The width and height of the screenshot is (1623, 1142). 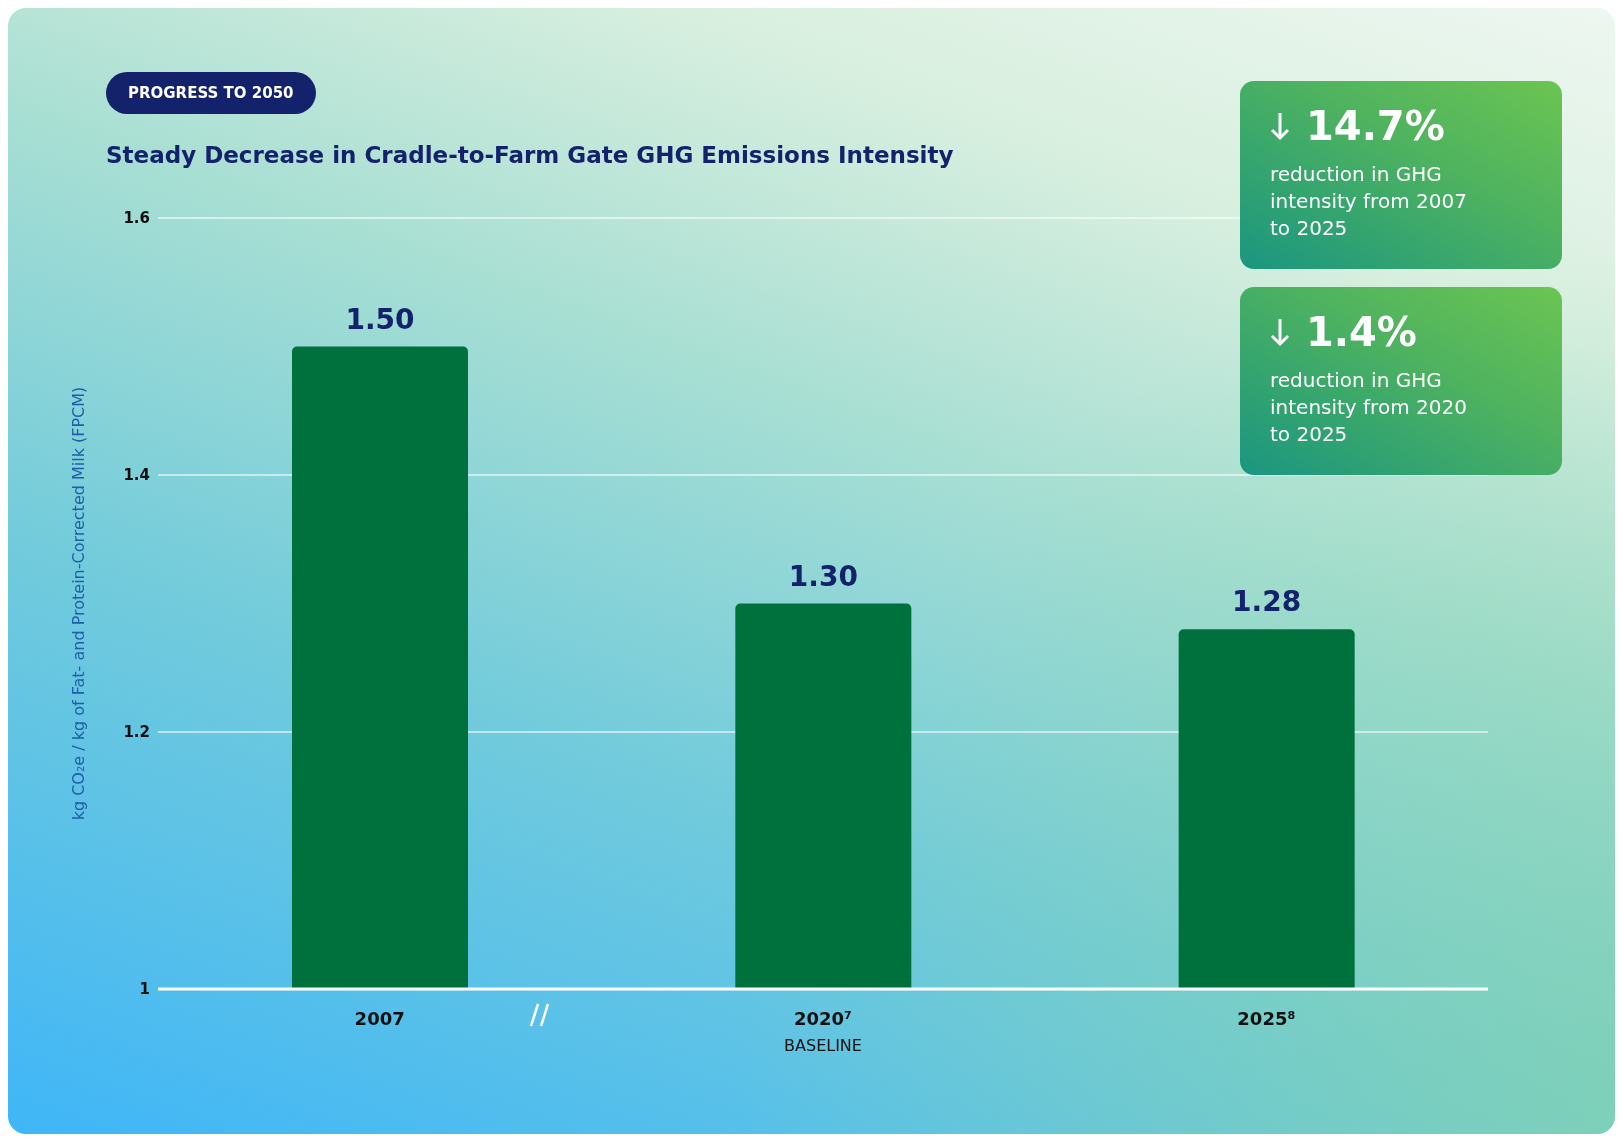 What do you see at coordinates (136, 475) in the screenshot?
I see `y-tick-label: 1.4` at bounding box center [136, 475].